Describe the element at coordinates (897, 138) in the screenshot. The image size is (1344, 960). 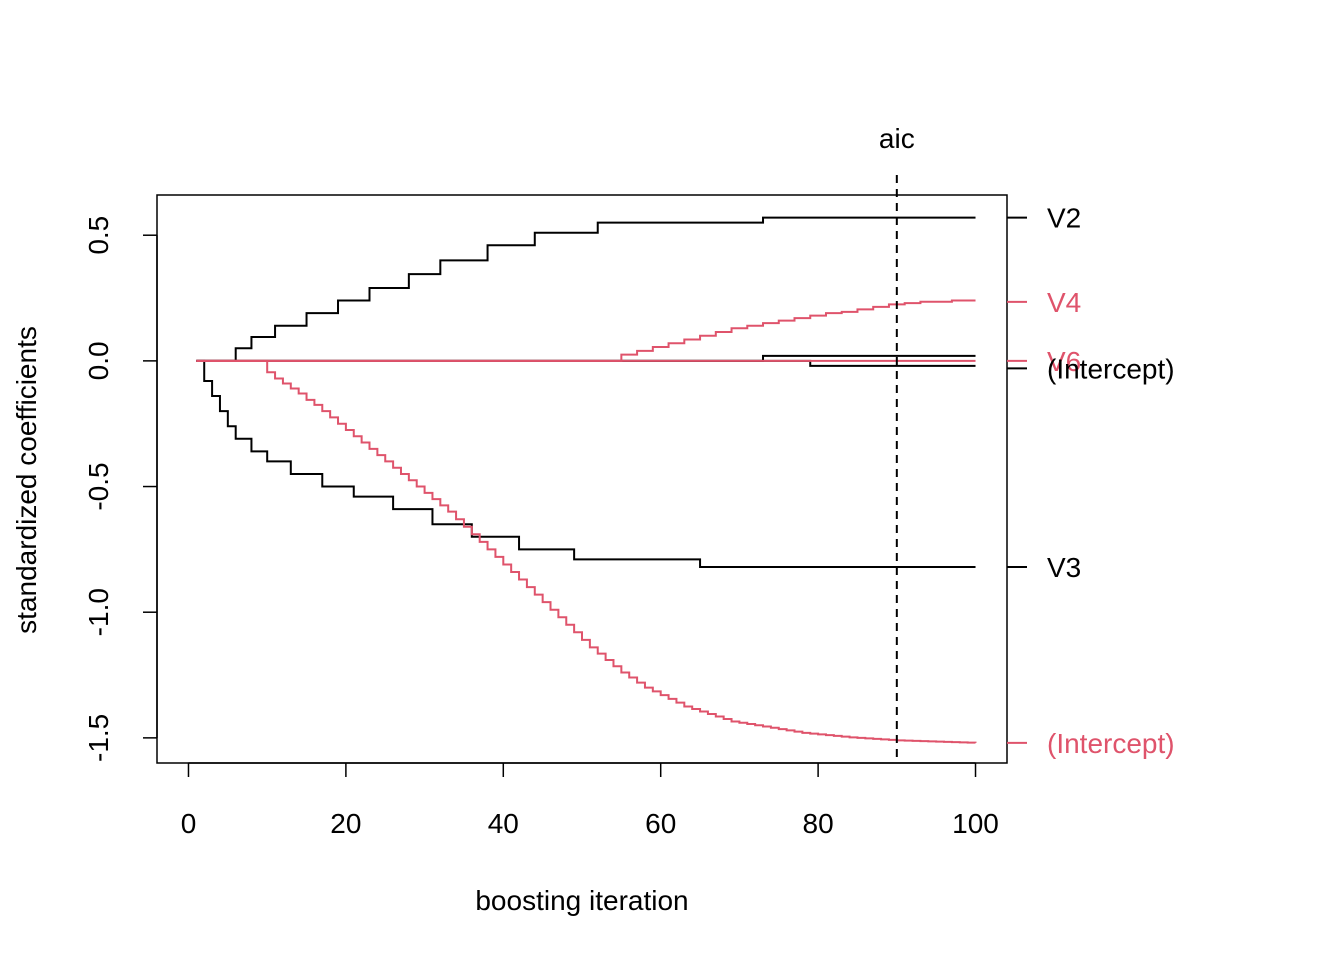
I see `aic-label: aic` at that location.